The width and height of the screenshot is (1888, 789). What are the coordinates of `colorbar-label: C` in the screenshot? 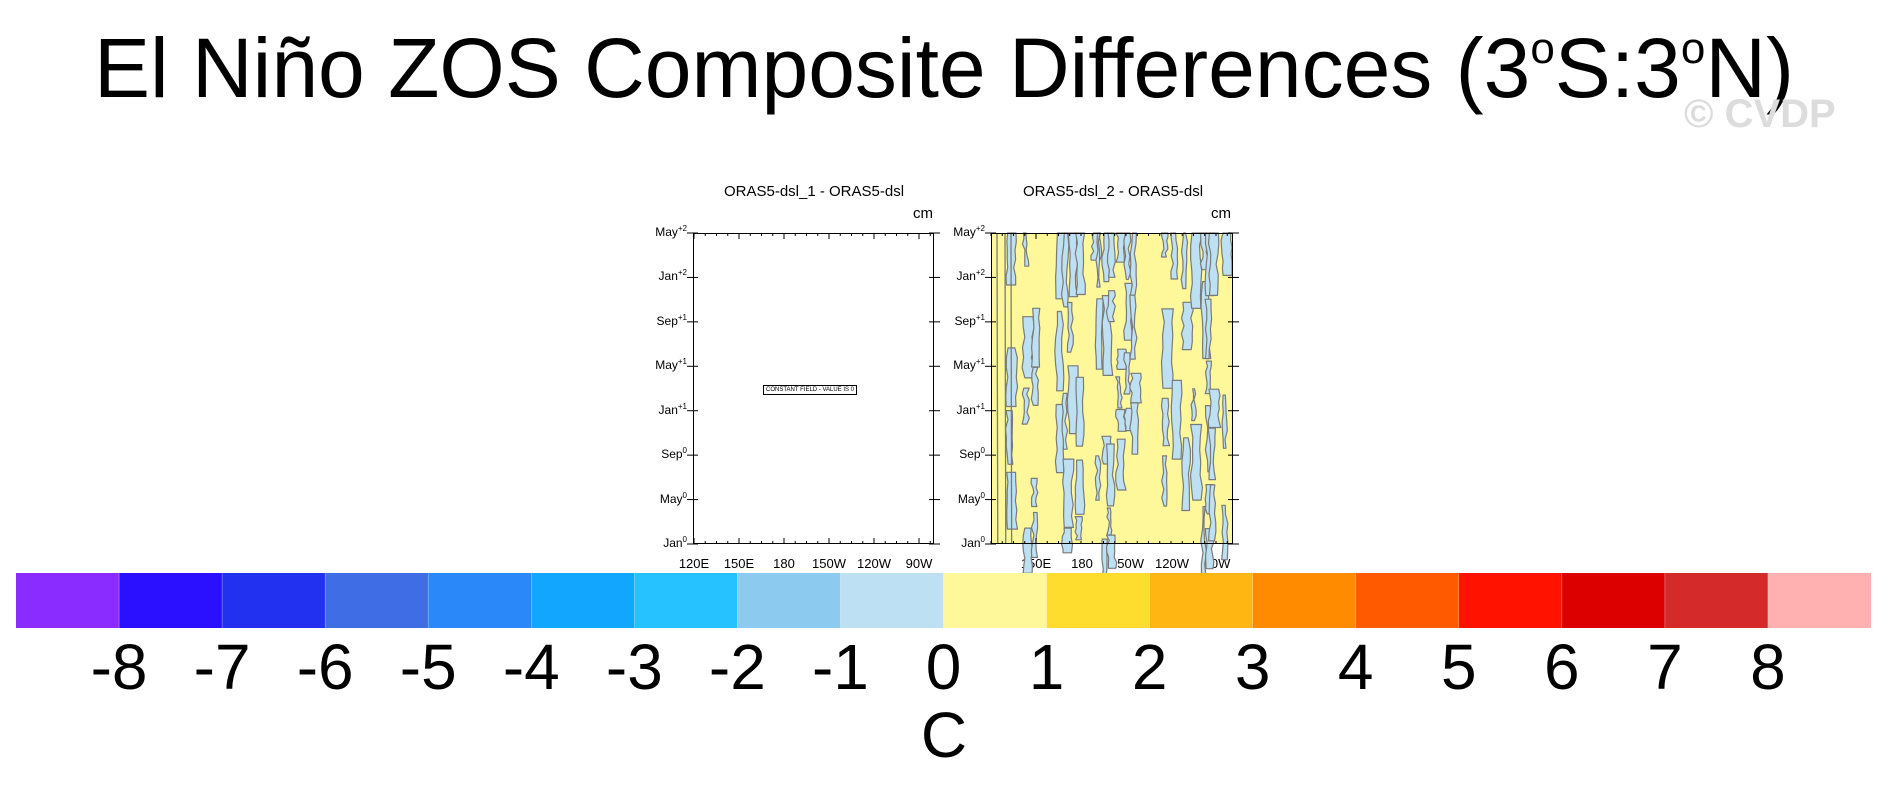 It's located at (944, 735).